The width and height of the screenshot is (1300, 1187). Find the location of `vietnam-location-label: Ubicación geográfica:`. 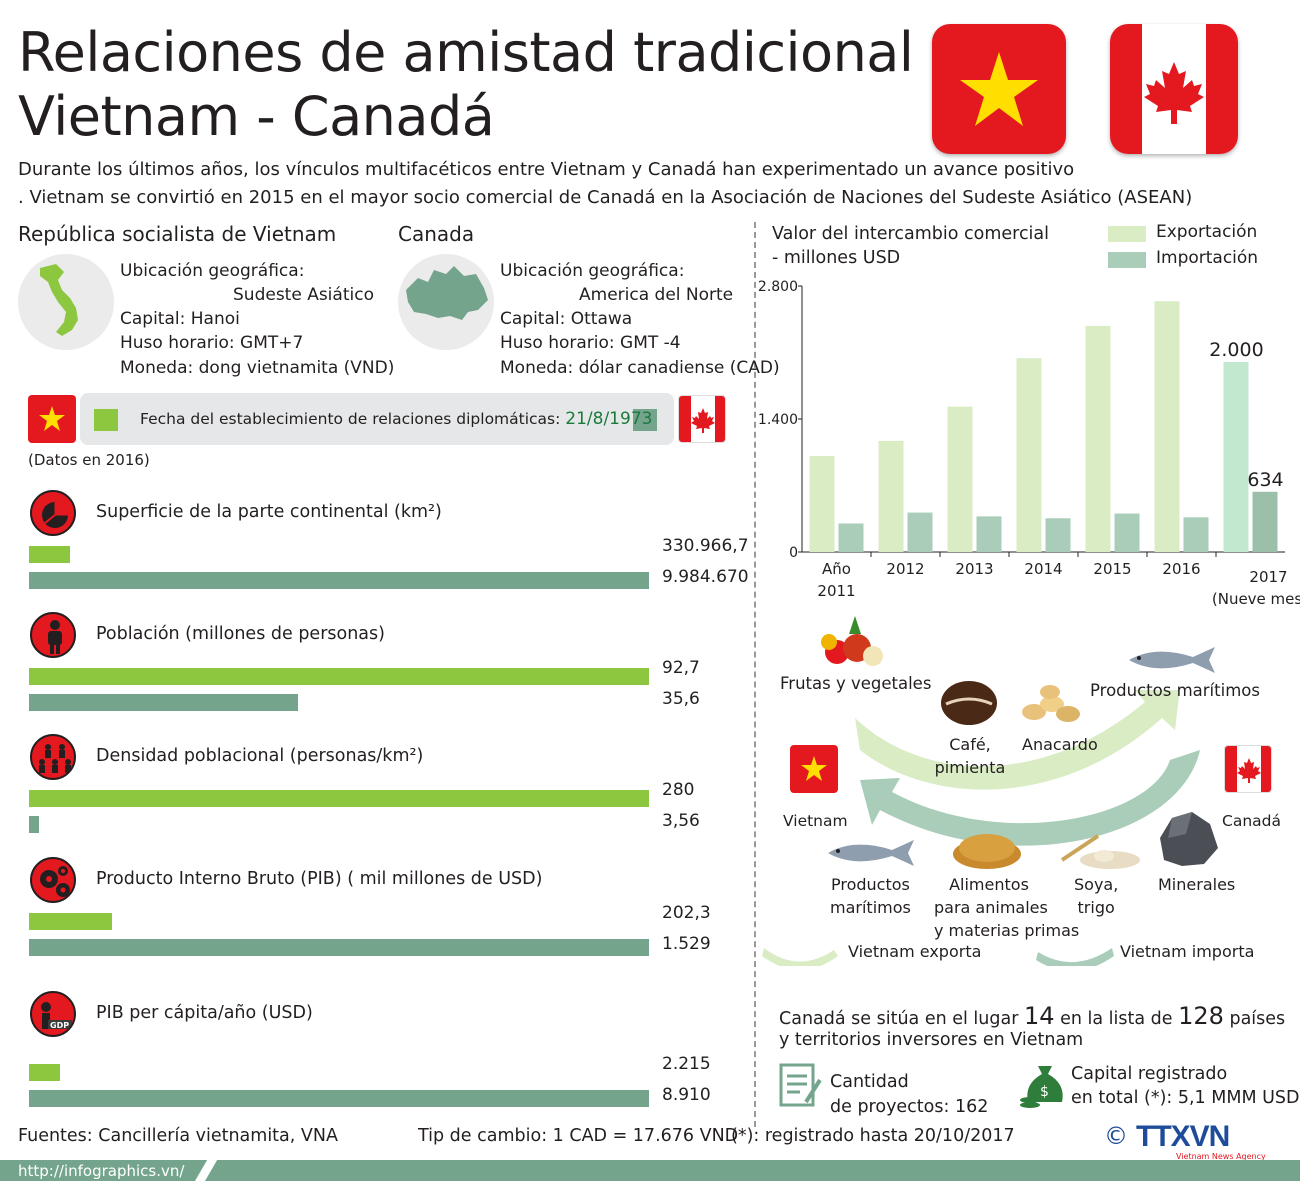

vietnam-location-label: Ubicación geográfica: is located at coordinates (212, 271).